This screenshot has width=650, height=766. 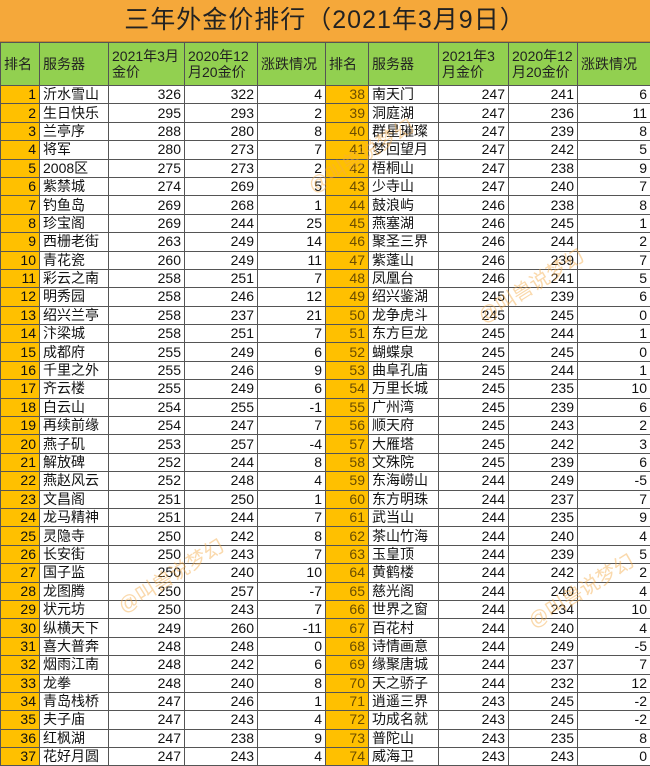 What do you see at coordinates (291, 242) in the screenshot?
I see `price-change-cell: 14` at bounding box center [291, 242].